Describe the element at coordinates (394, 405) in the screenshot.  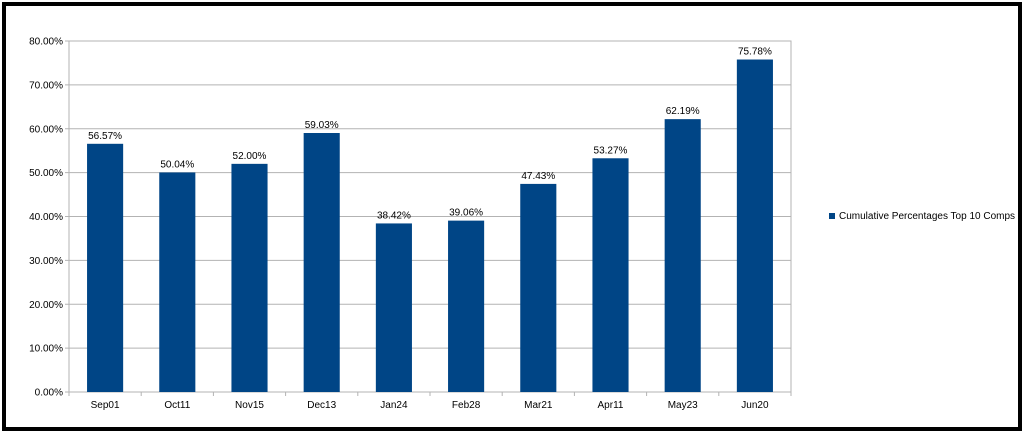
I see `x-tick-label: Jan24` at that location.